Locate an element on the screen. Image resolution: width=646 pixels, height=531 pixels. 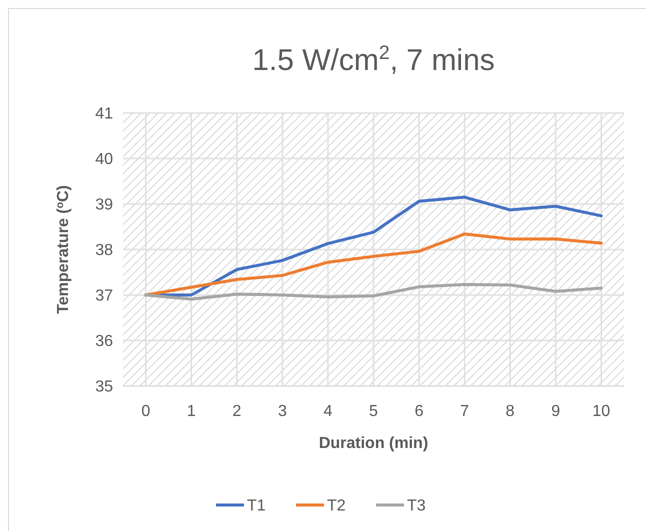
x-tick-label: 5 is located at coordinates (373, 411).